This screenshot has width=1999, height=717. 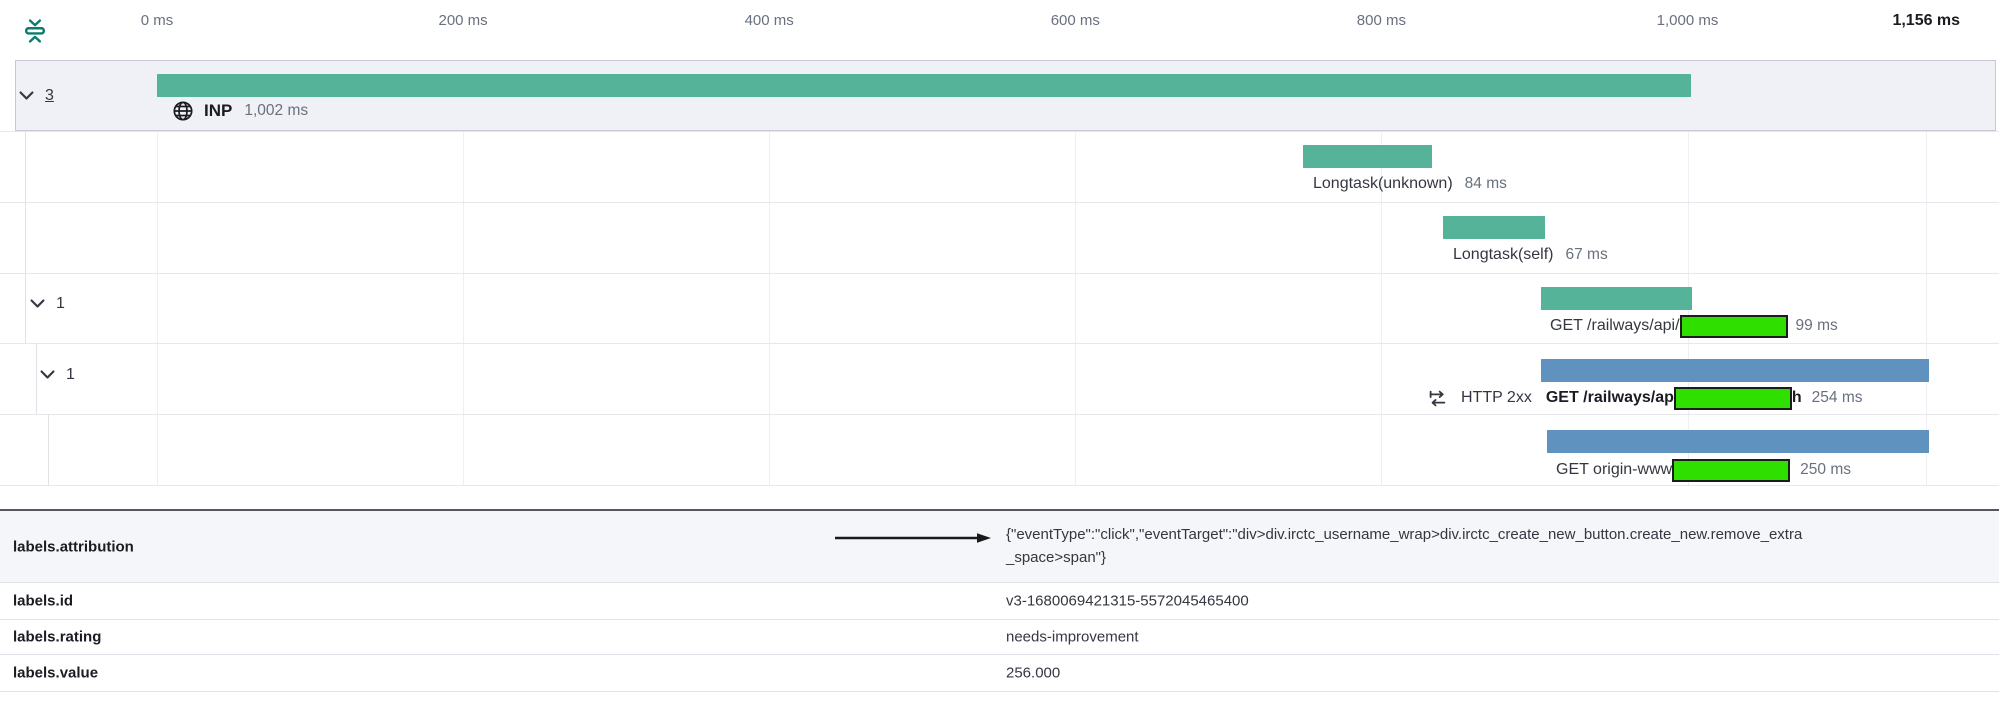 What do you see at coordinates (46, 303) in the screenshot?
I see `row-get-railways-collapse-toggle: 1` at bounding box center [46, 303].